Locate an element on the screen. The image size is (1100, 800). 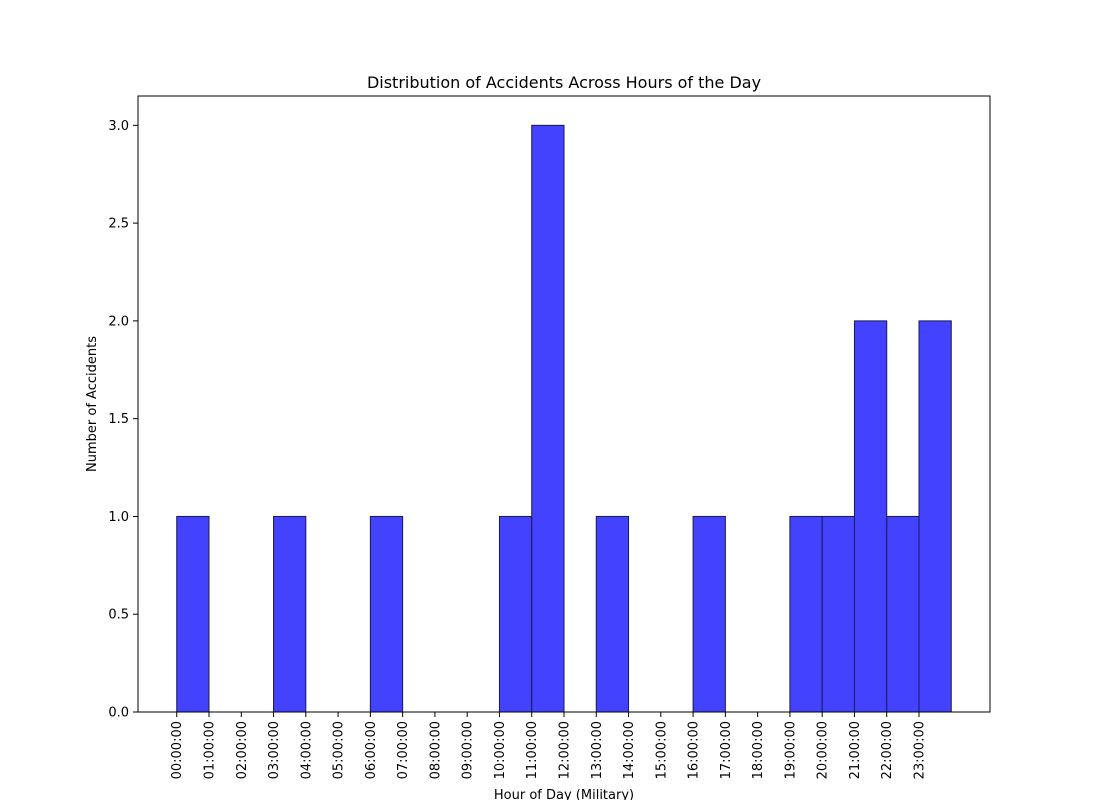
x-tick-label: 00:00:00 is located at coordinates (177, 750).